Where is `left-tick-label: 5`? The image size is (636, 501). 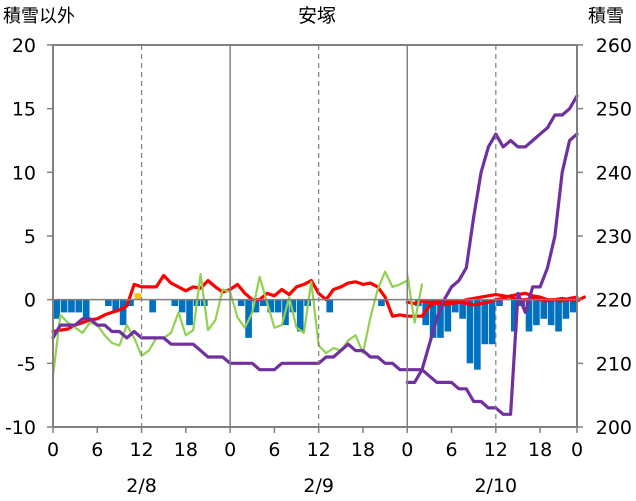 left-tick-label: 5 is located at coordinates (30, 237).